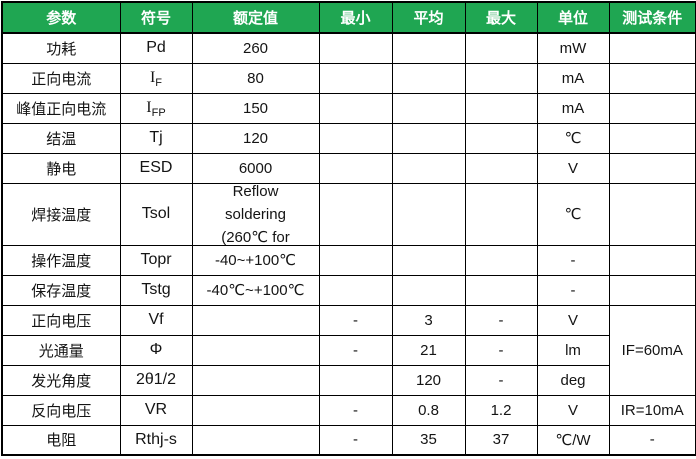 The height and width of the screenshot is (459, 696). I want to click on table-row-soldering-temperature: 焊接温度 Tsol Reflow soldering (260℃ for ℃, so click(348, 214).